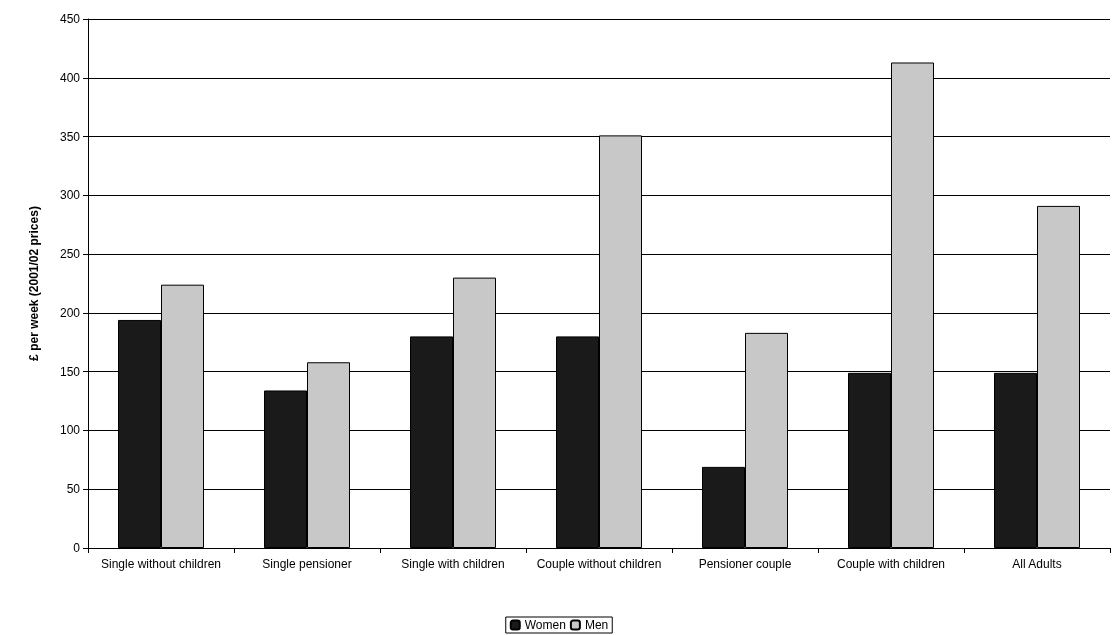 The image size is (1118, 635). I want to click on y-tick-label: 250, so click(70, 254).